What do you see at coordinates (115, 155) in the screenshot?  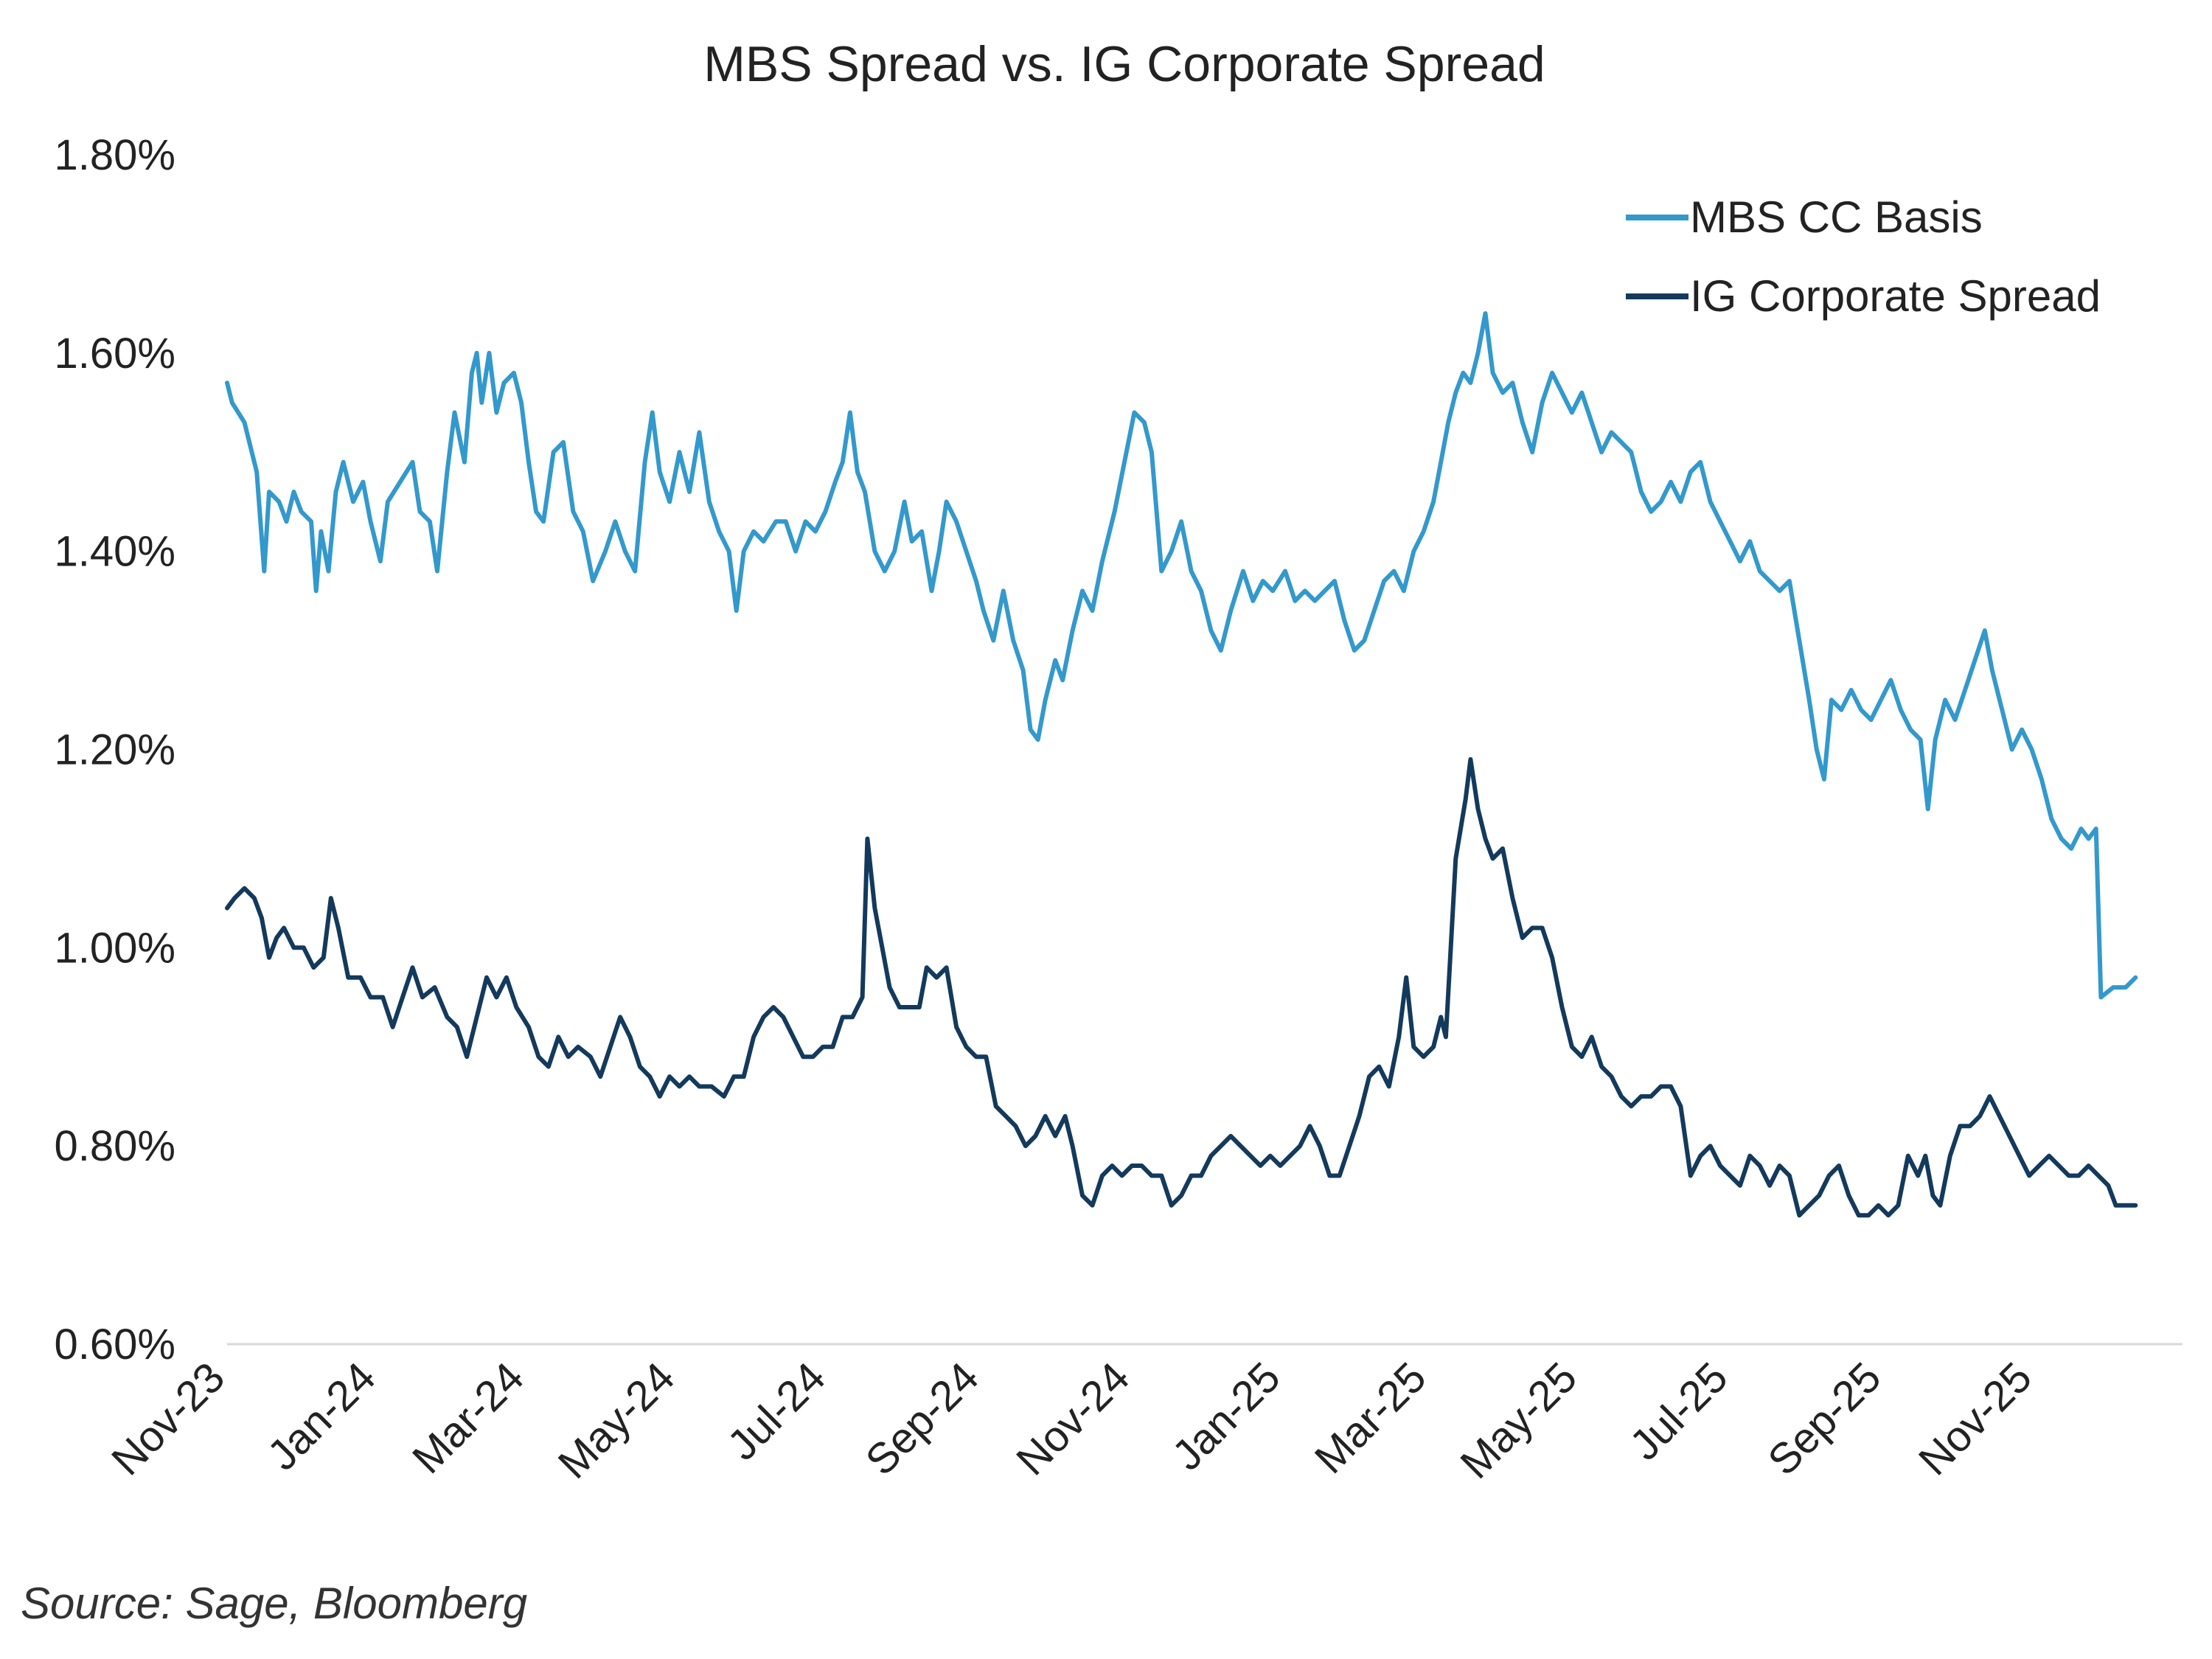 I see `y-tick-label: 1.80%` at bounding box center [115, 155].